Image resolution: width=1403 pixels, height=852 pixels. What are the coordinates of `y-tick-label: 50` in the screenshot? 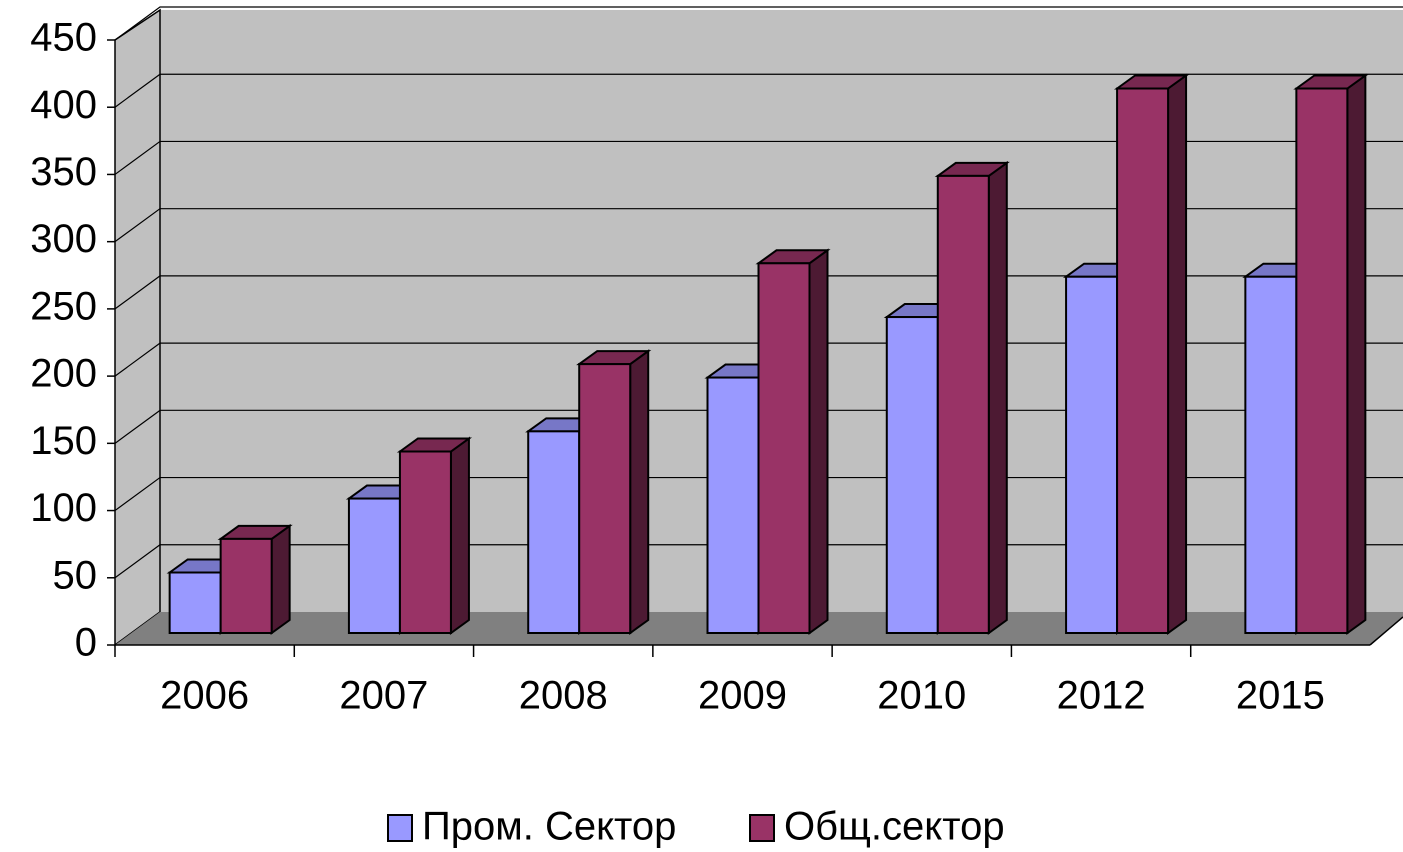 It's located at (75, 575).